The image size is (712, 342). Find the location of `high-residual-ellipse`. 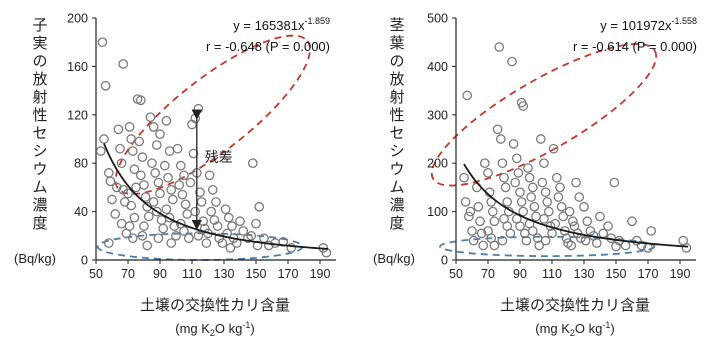

high-residual-ellipse is located at coordinates (544, 115).